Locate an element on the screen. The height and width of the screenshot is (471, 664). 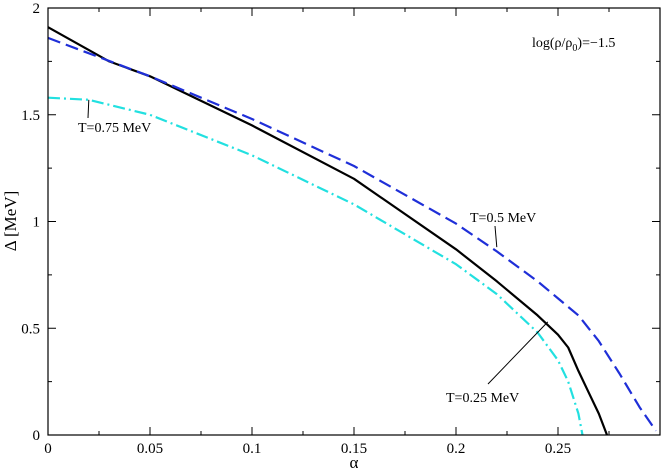
x-tick-label: 0.2 is located at coordinates (456, 449).